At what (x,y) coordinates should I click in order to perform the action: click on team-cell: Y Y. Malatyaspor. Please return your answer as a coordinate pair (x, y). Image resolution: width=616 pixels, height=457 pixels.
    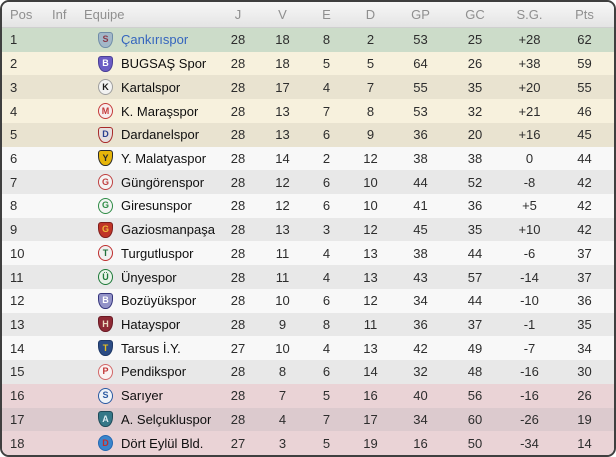
    Looking at the image, I should click on (150, 158).